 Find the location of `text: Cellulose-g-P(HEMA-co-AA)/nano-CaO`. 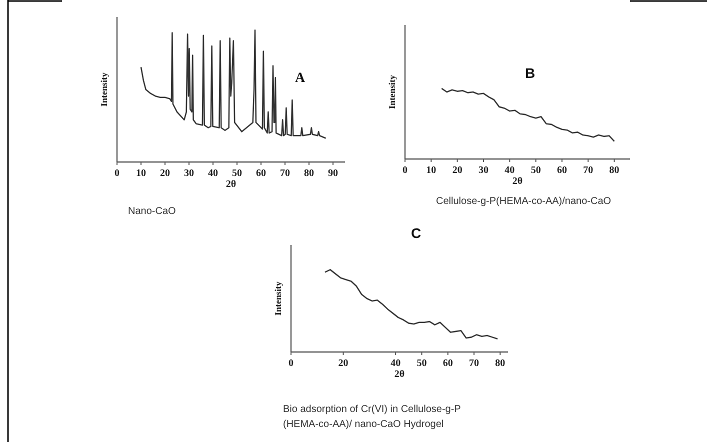

text: Cellulose-g-P(HEMA-co-AA)/nano-CaO is located at coordinates (524, 201).